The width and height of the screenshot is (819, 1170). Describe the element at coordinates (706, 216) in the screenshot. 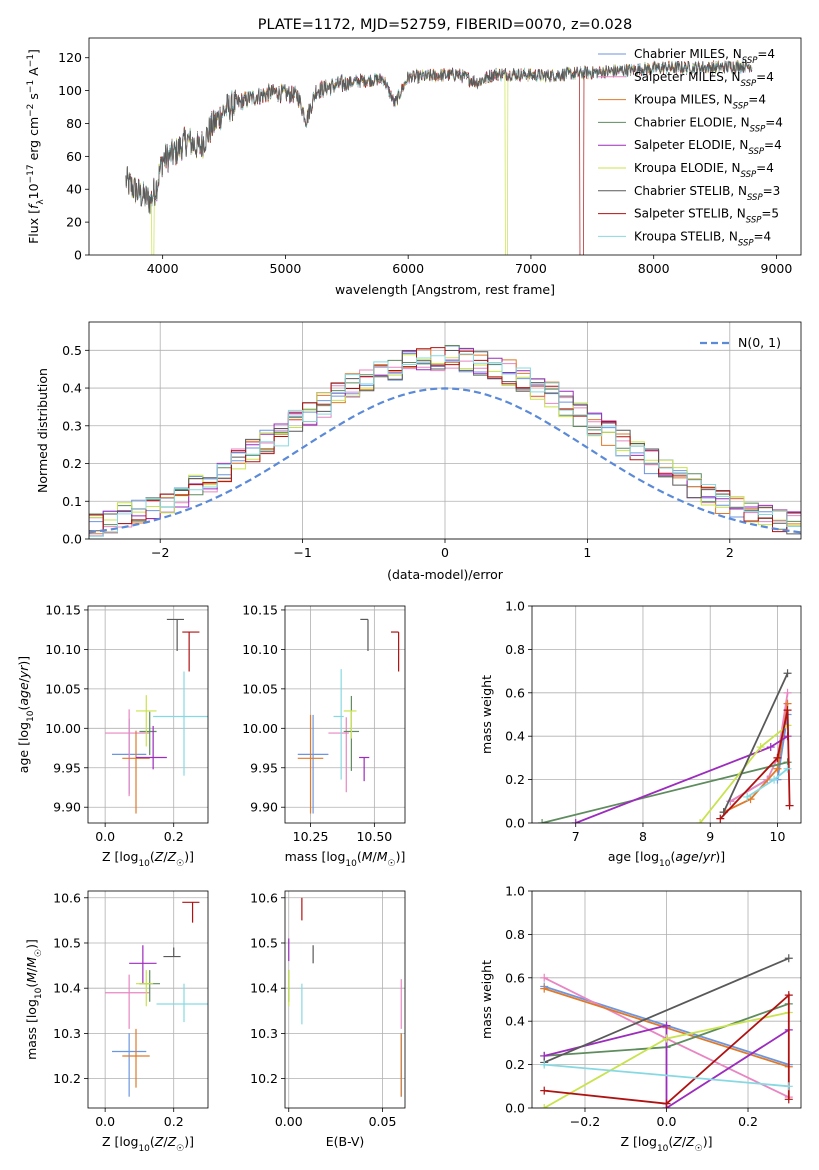

I see `legend-entry: Salpeter STELIB, NSSP=5` at that location.